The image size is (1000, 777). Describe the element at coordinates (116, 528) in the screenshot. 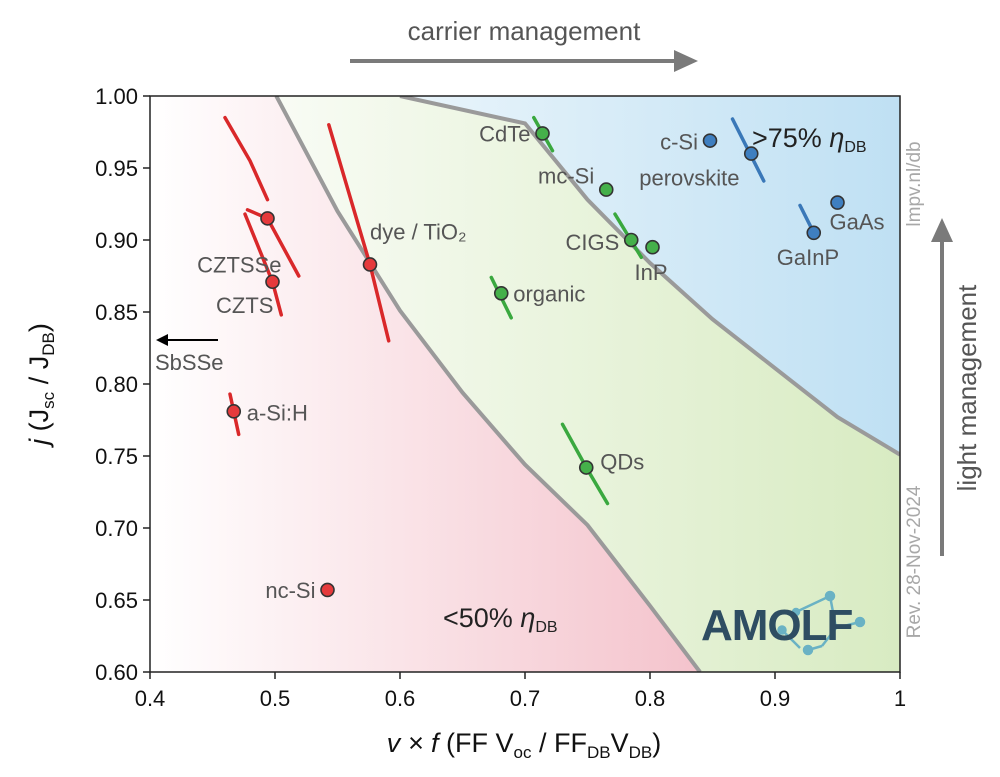

I see `y-tick-label: 0.70` at that location.